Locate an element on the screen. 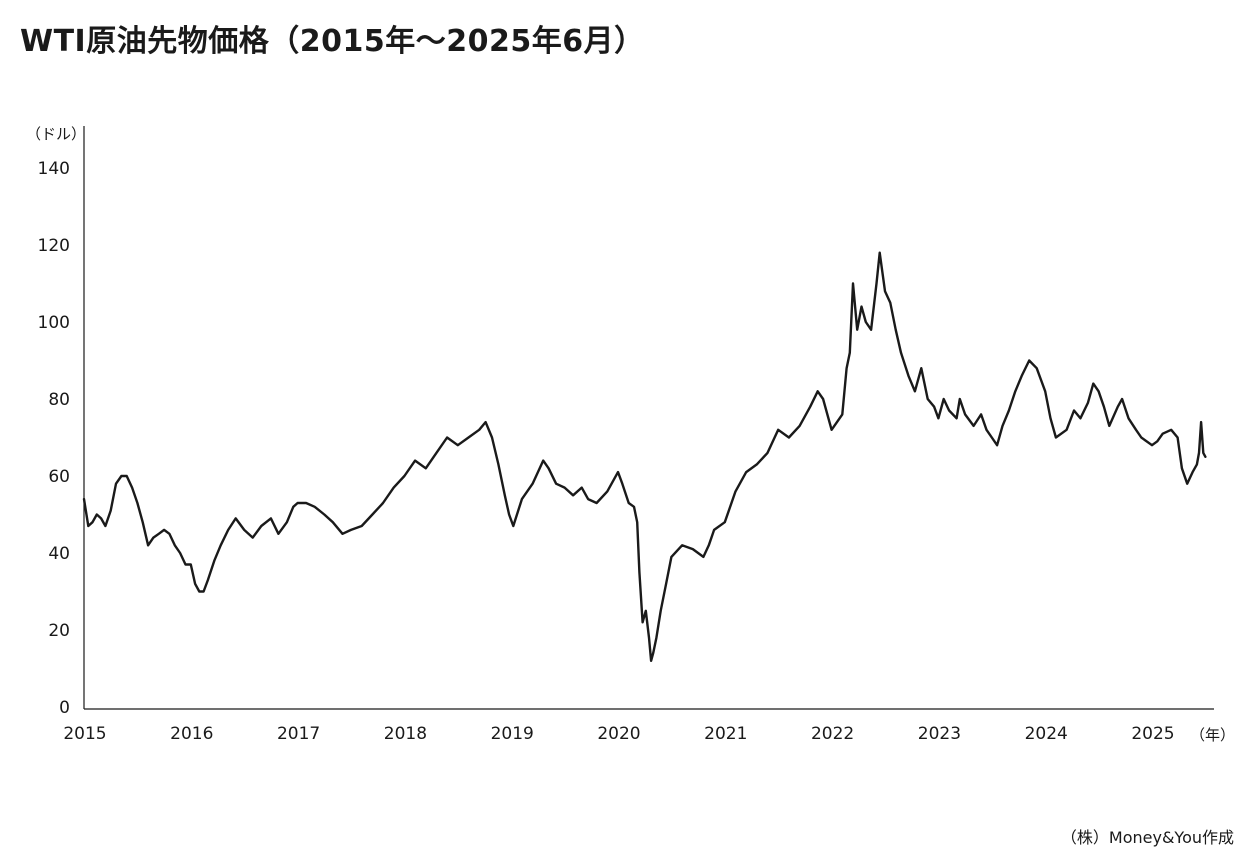 This screenshot has width=1248, height=858. y-tick-labels: 0 20 40 60 80 100 120 140 is located at coordinates (54, 438).